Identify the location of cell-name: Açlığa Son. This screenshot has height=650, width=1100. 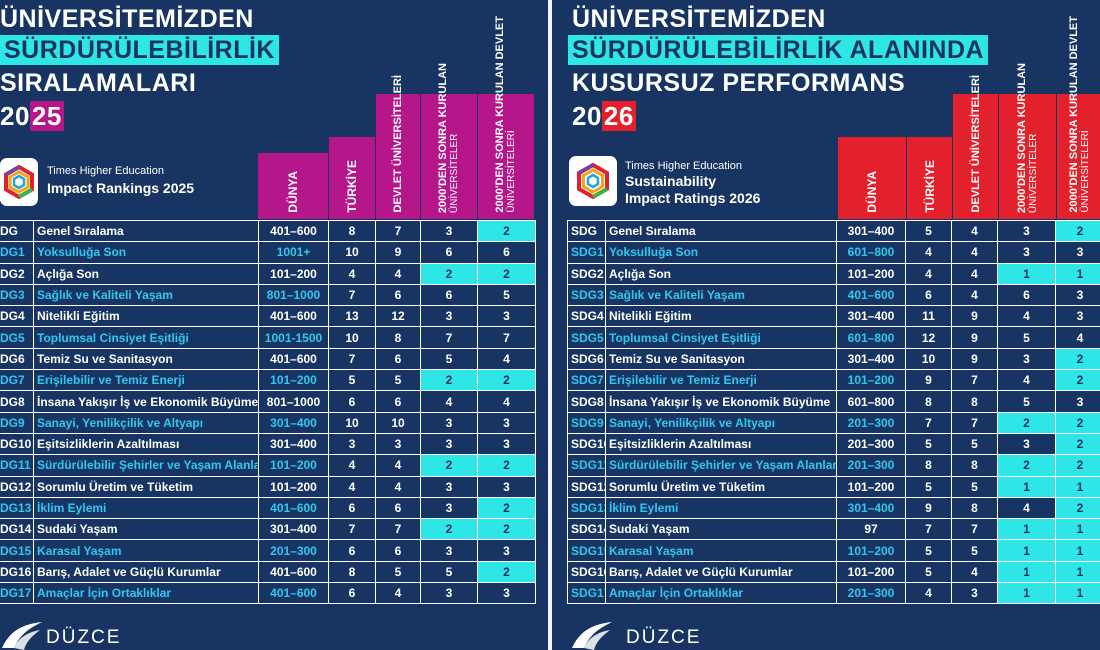
(721, 273).